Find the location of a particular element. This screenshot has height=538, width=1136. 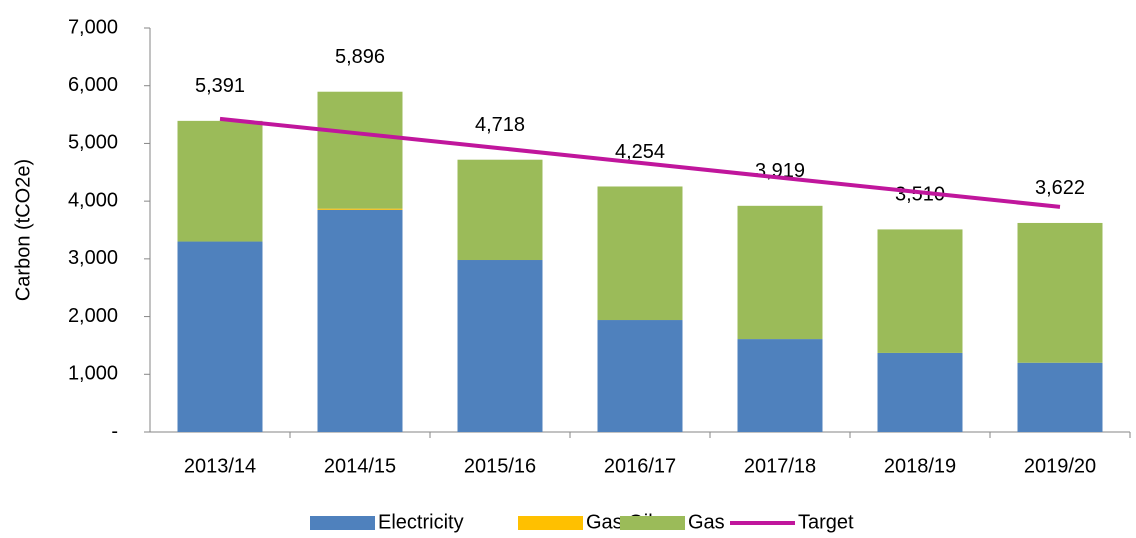

x-tick-label: 2013/14 is located at coordinates (220, 466).